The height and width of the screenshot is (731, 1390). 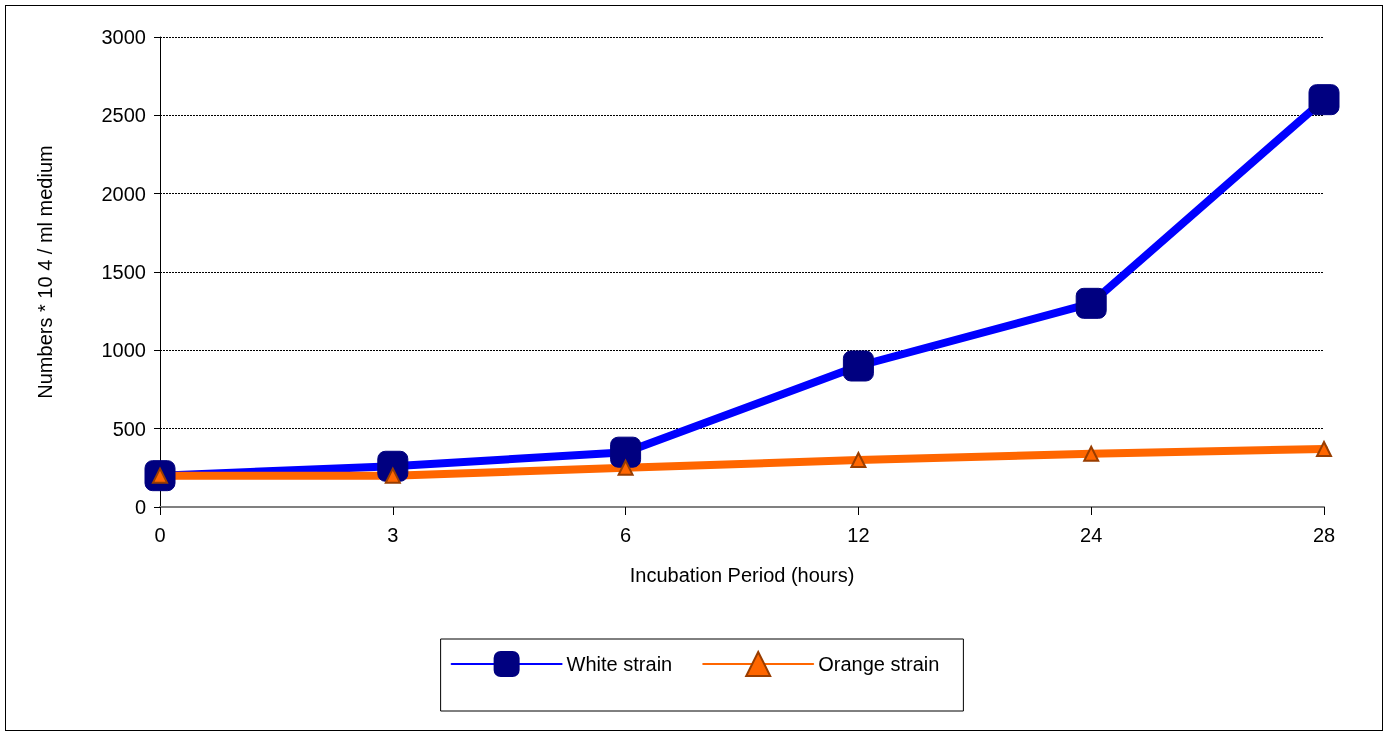 What do you see at coordinates (129, 428) in the screenshot?
I see `y-tick-label: 500` at bounding box center [129, 428].